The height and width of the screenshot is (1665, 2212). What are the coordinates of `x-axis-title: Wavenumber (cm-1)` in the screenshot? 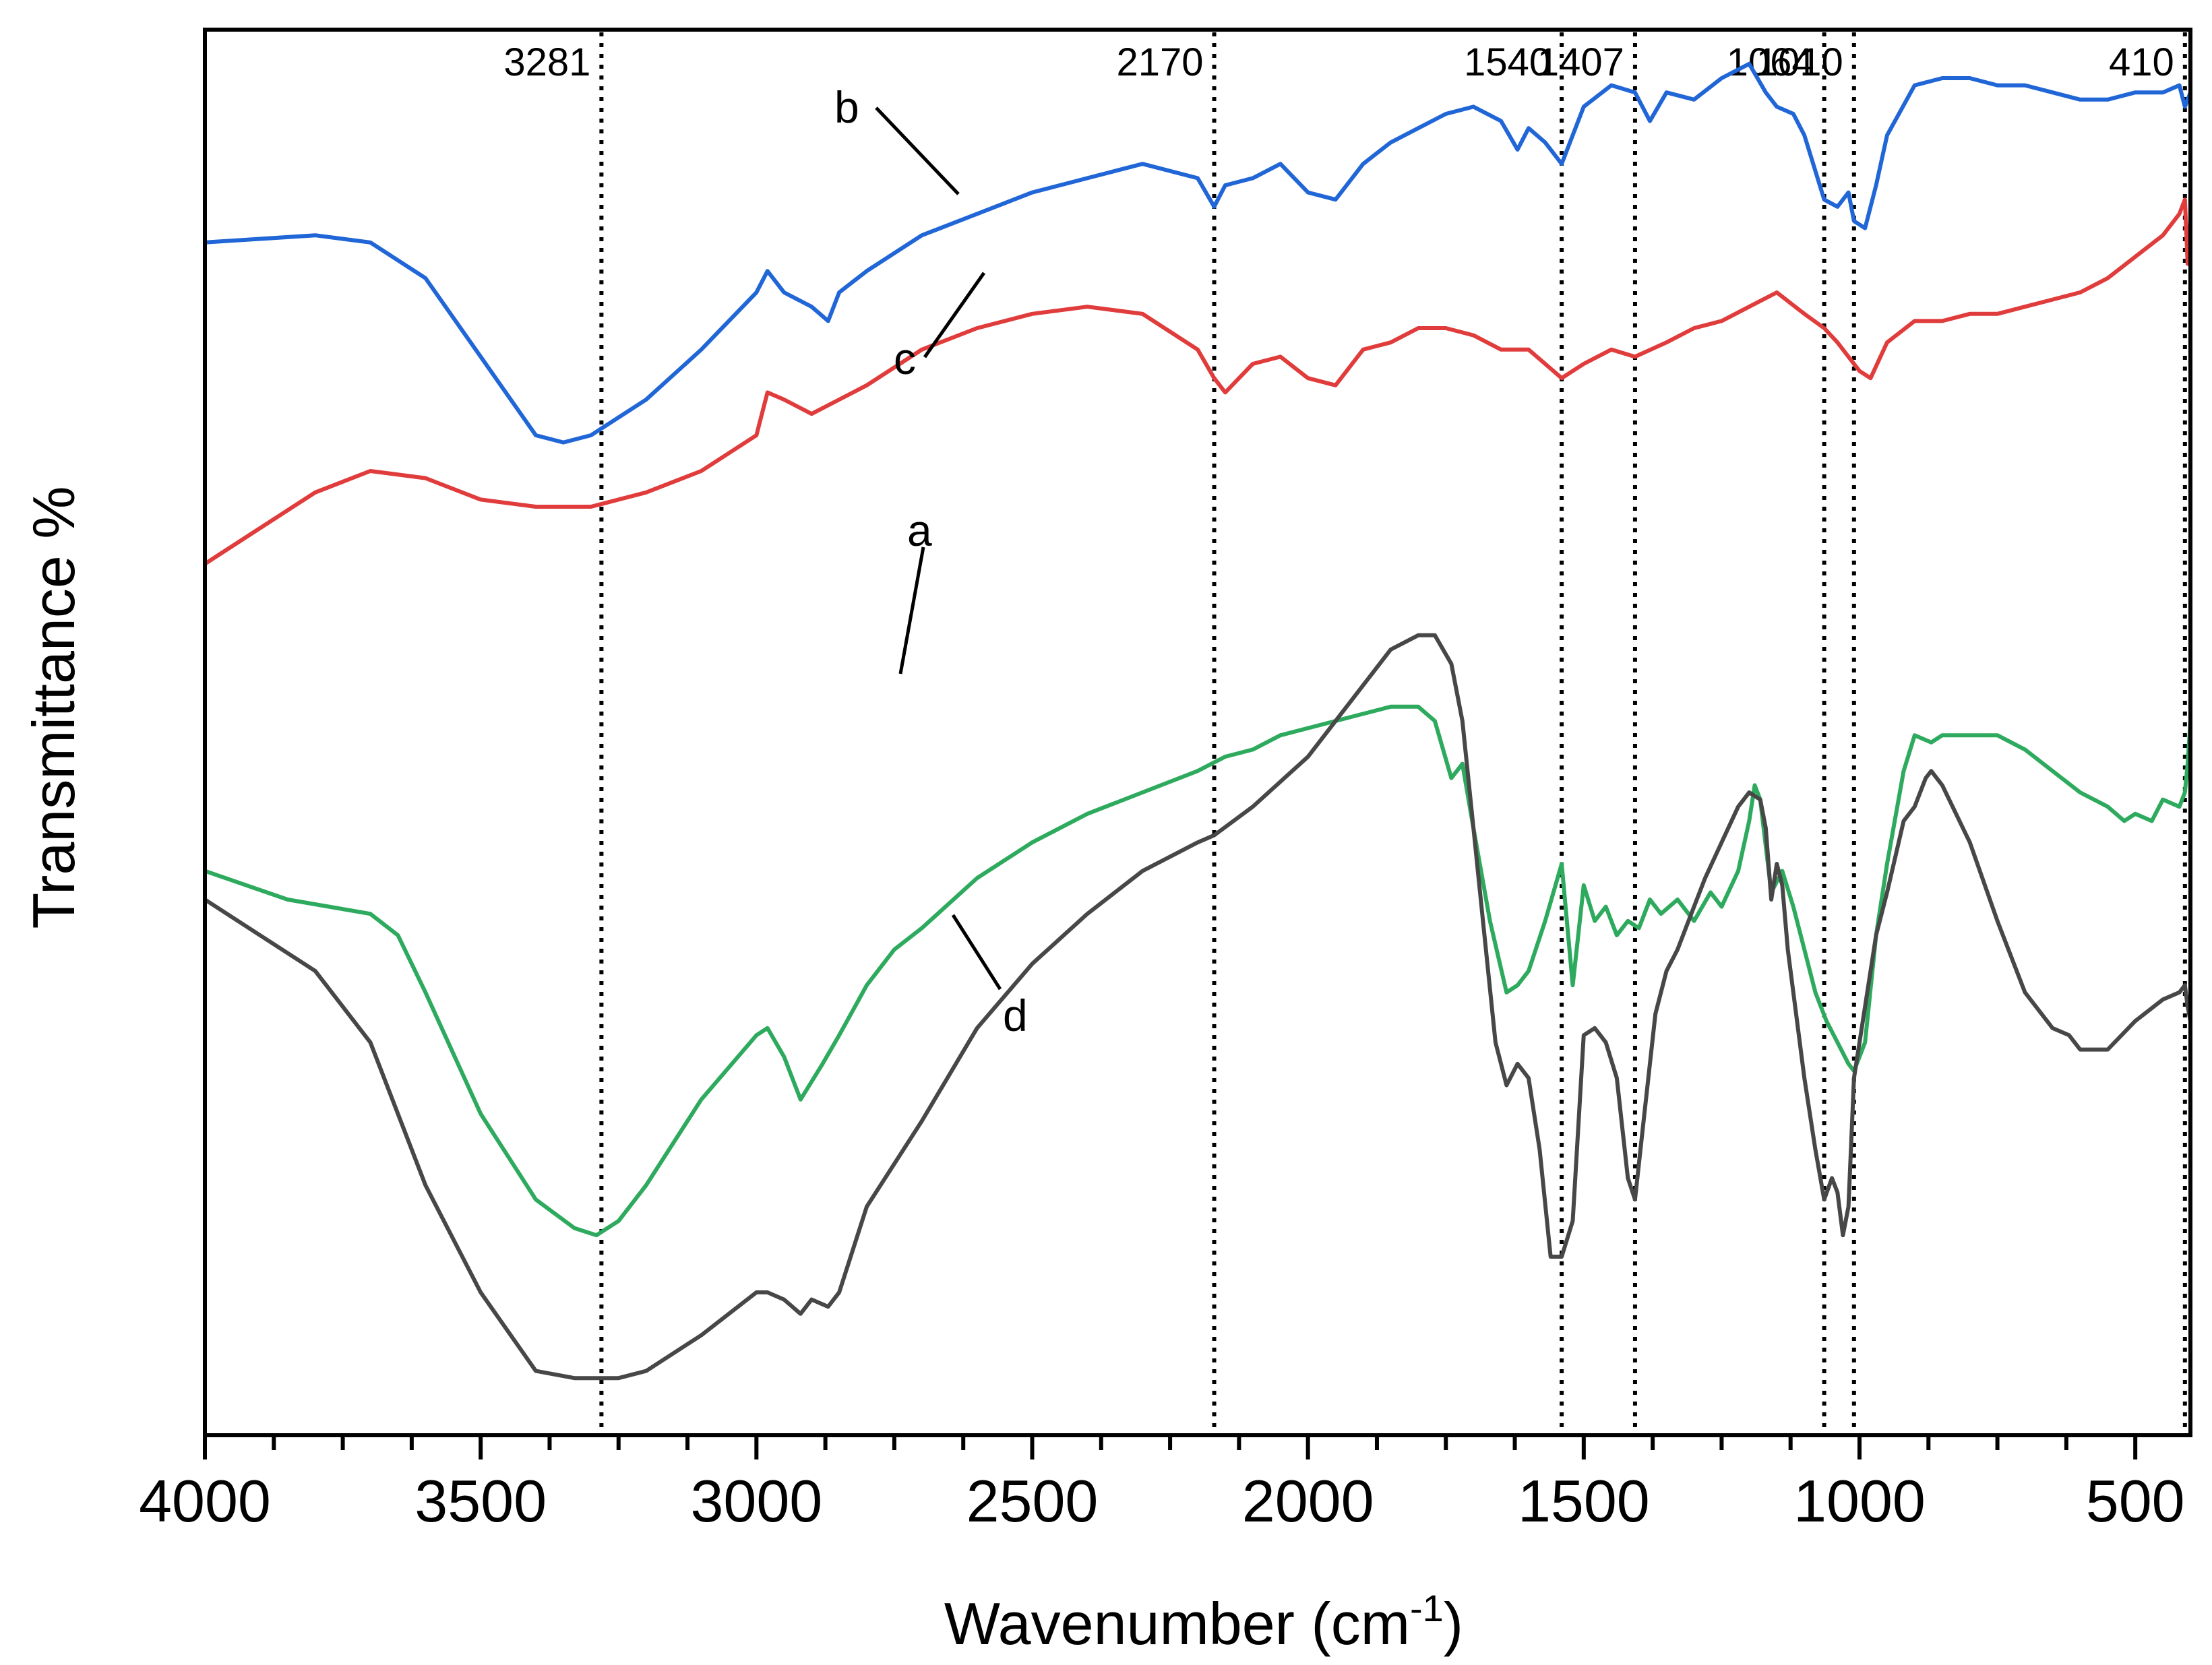 It's located at (1203, 1622).